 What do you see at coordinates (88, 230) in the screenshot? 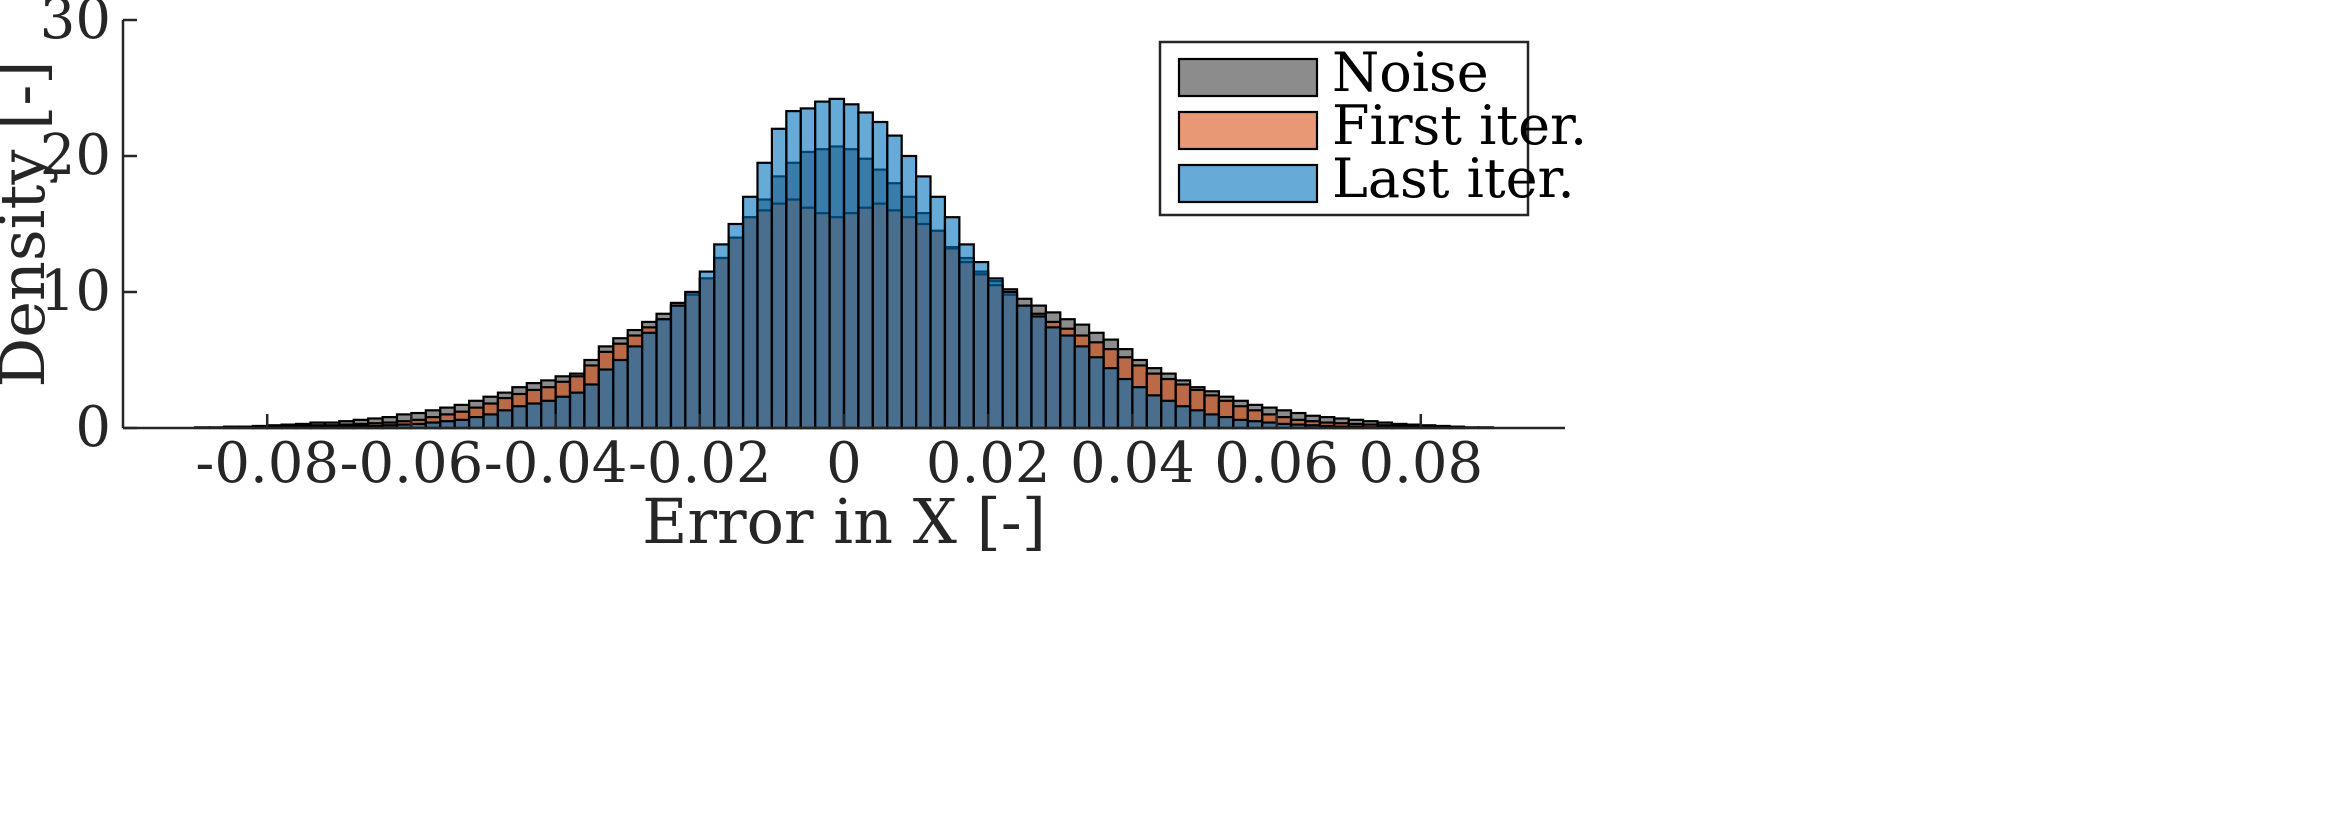
I see `y-axis-ticks: 0 10 20 30` at bounding box center [88, 230].